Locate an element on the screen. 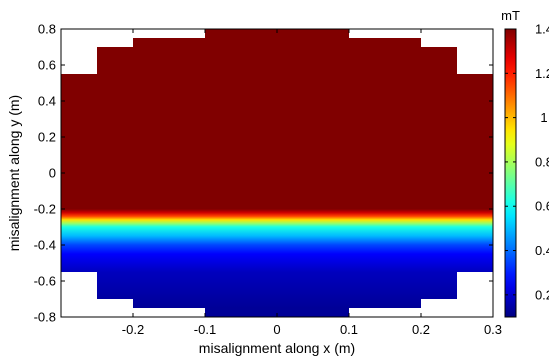 This screenshot has width=549, height=360. colorbar-tick-label: 1.2 is located at coordinates (542, 73).